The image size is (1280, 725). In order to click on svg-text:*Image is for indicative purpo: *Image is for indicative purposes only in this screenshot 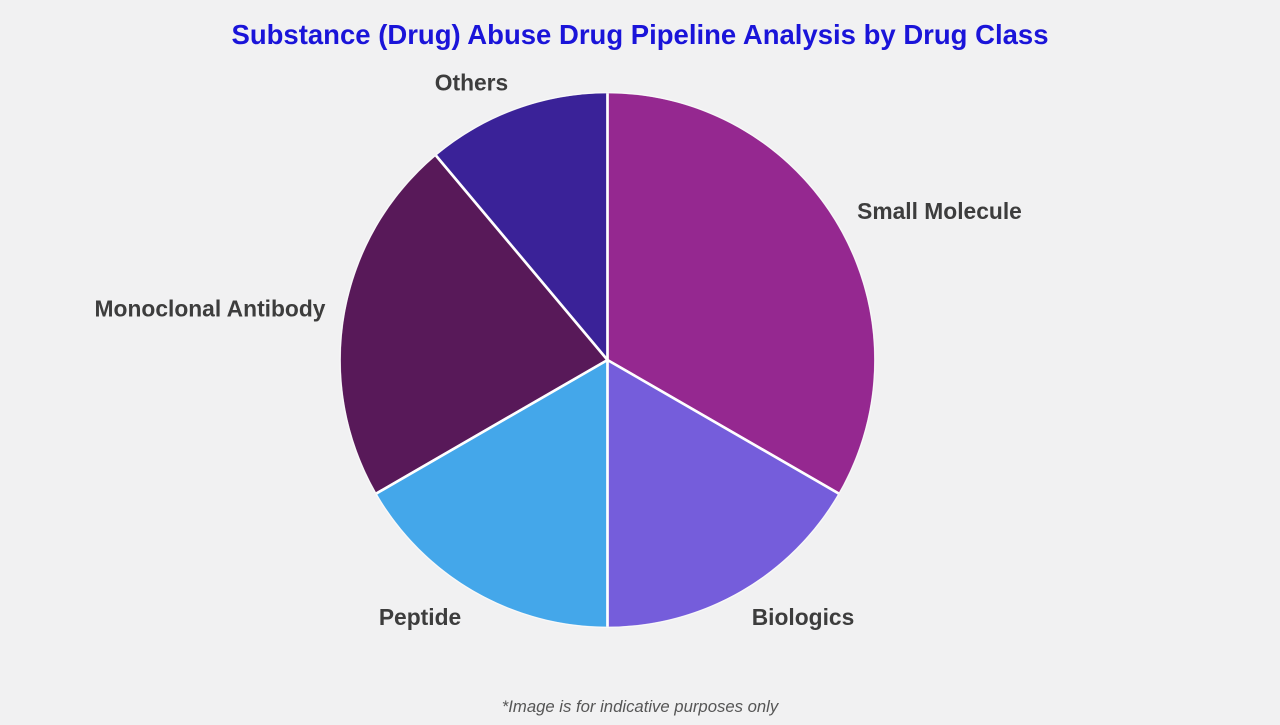, I will do `click(641, 706)`.